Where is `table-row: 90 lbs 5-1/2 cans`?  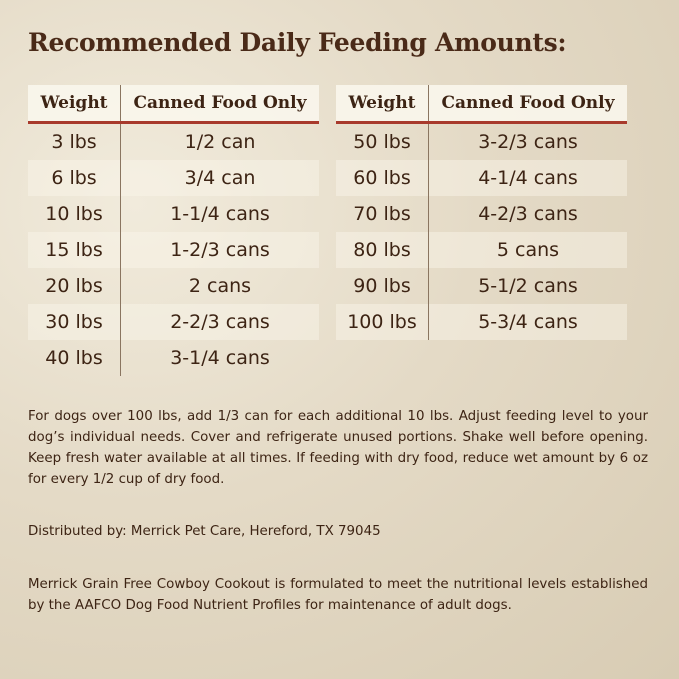 table-row: 90 lbs 5-1/2 cans is located at coordinates (481, 286).